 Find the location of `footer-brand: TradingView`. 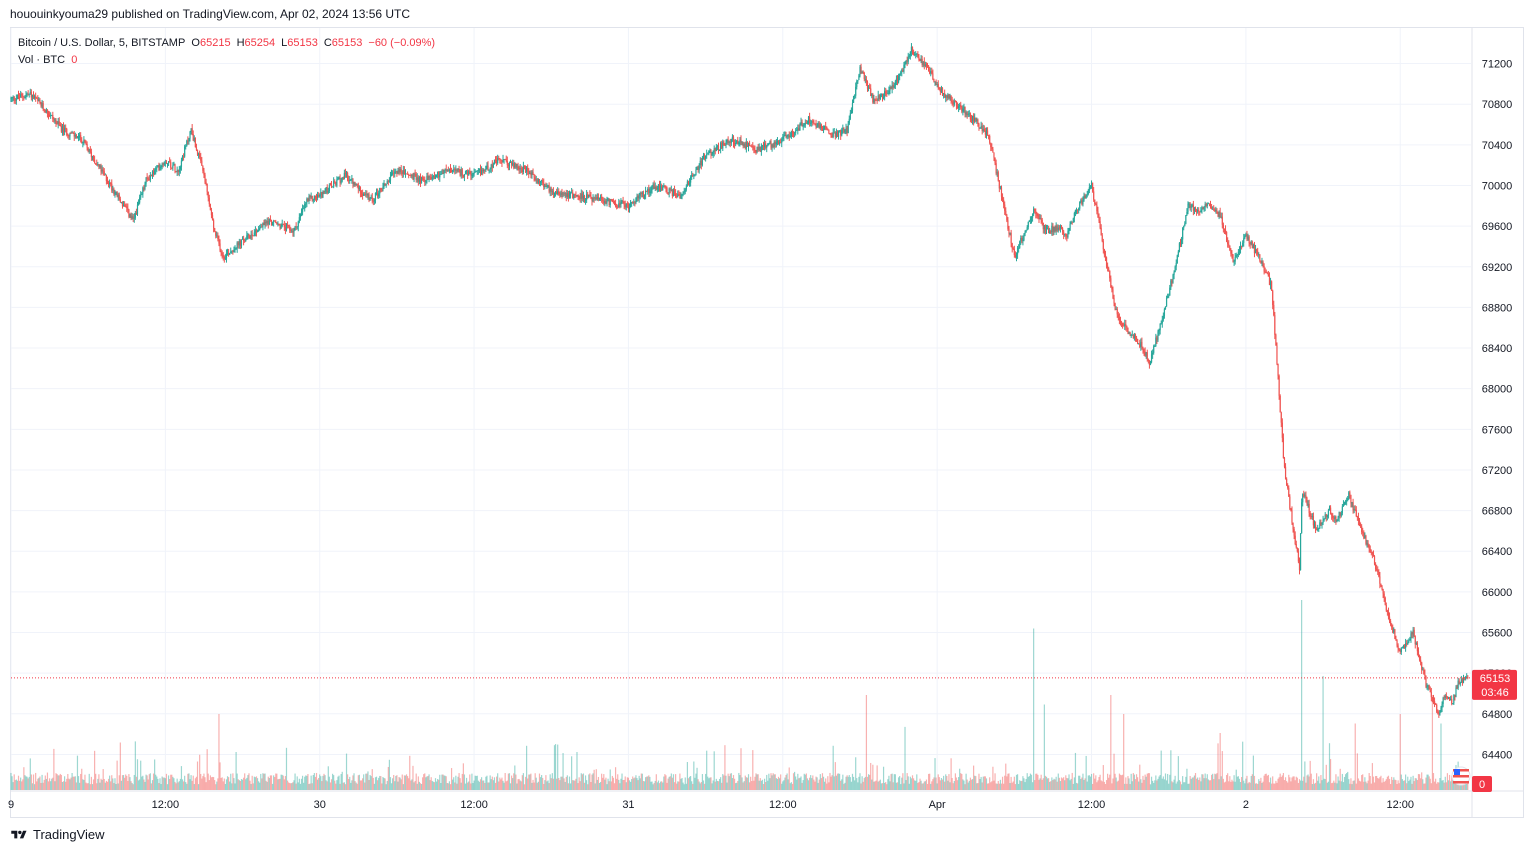

footer-brand: TradingView is located at coordinates (57, 834).